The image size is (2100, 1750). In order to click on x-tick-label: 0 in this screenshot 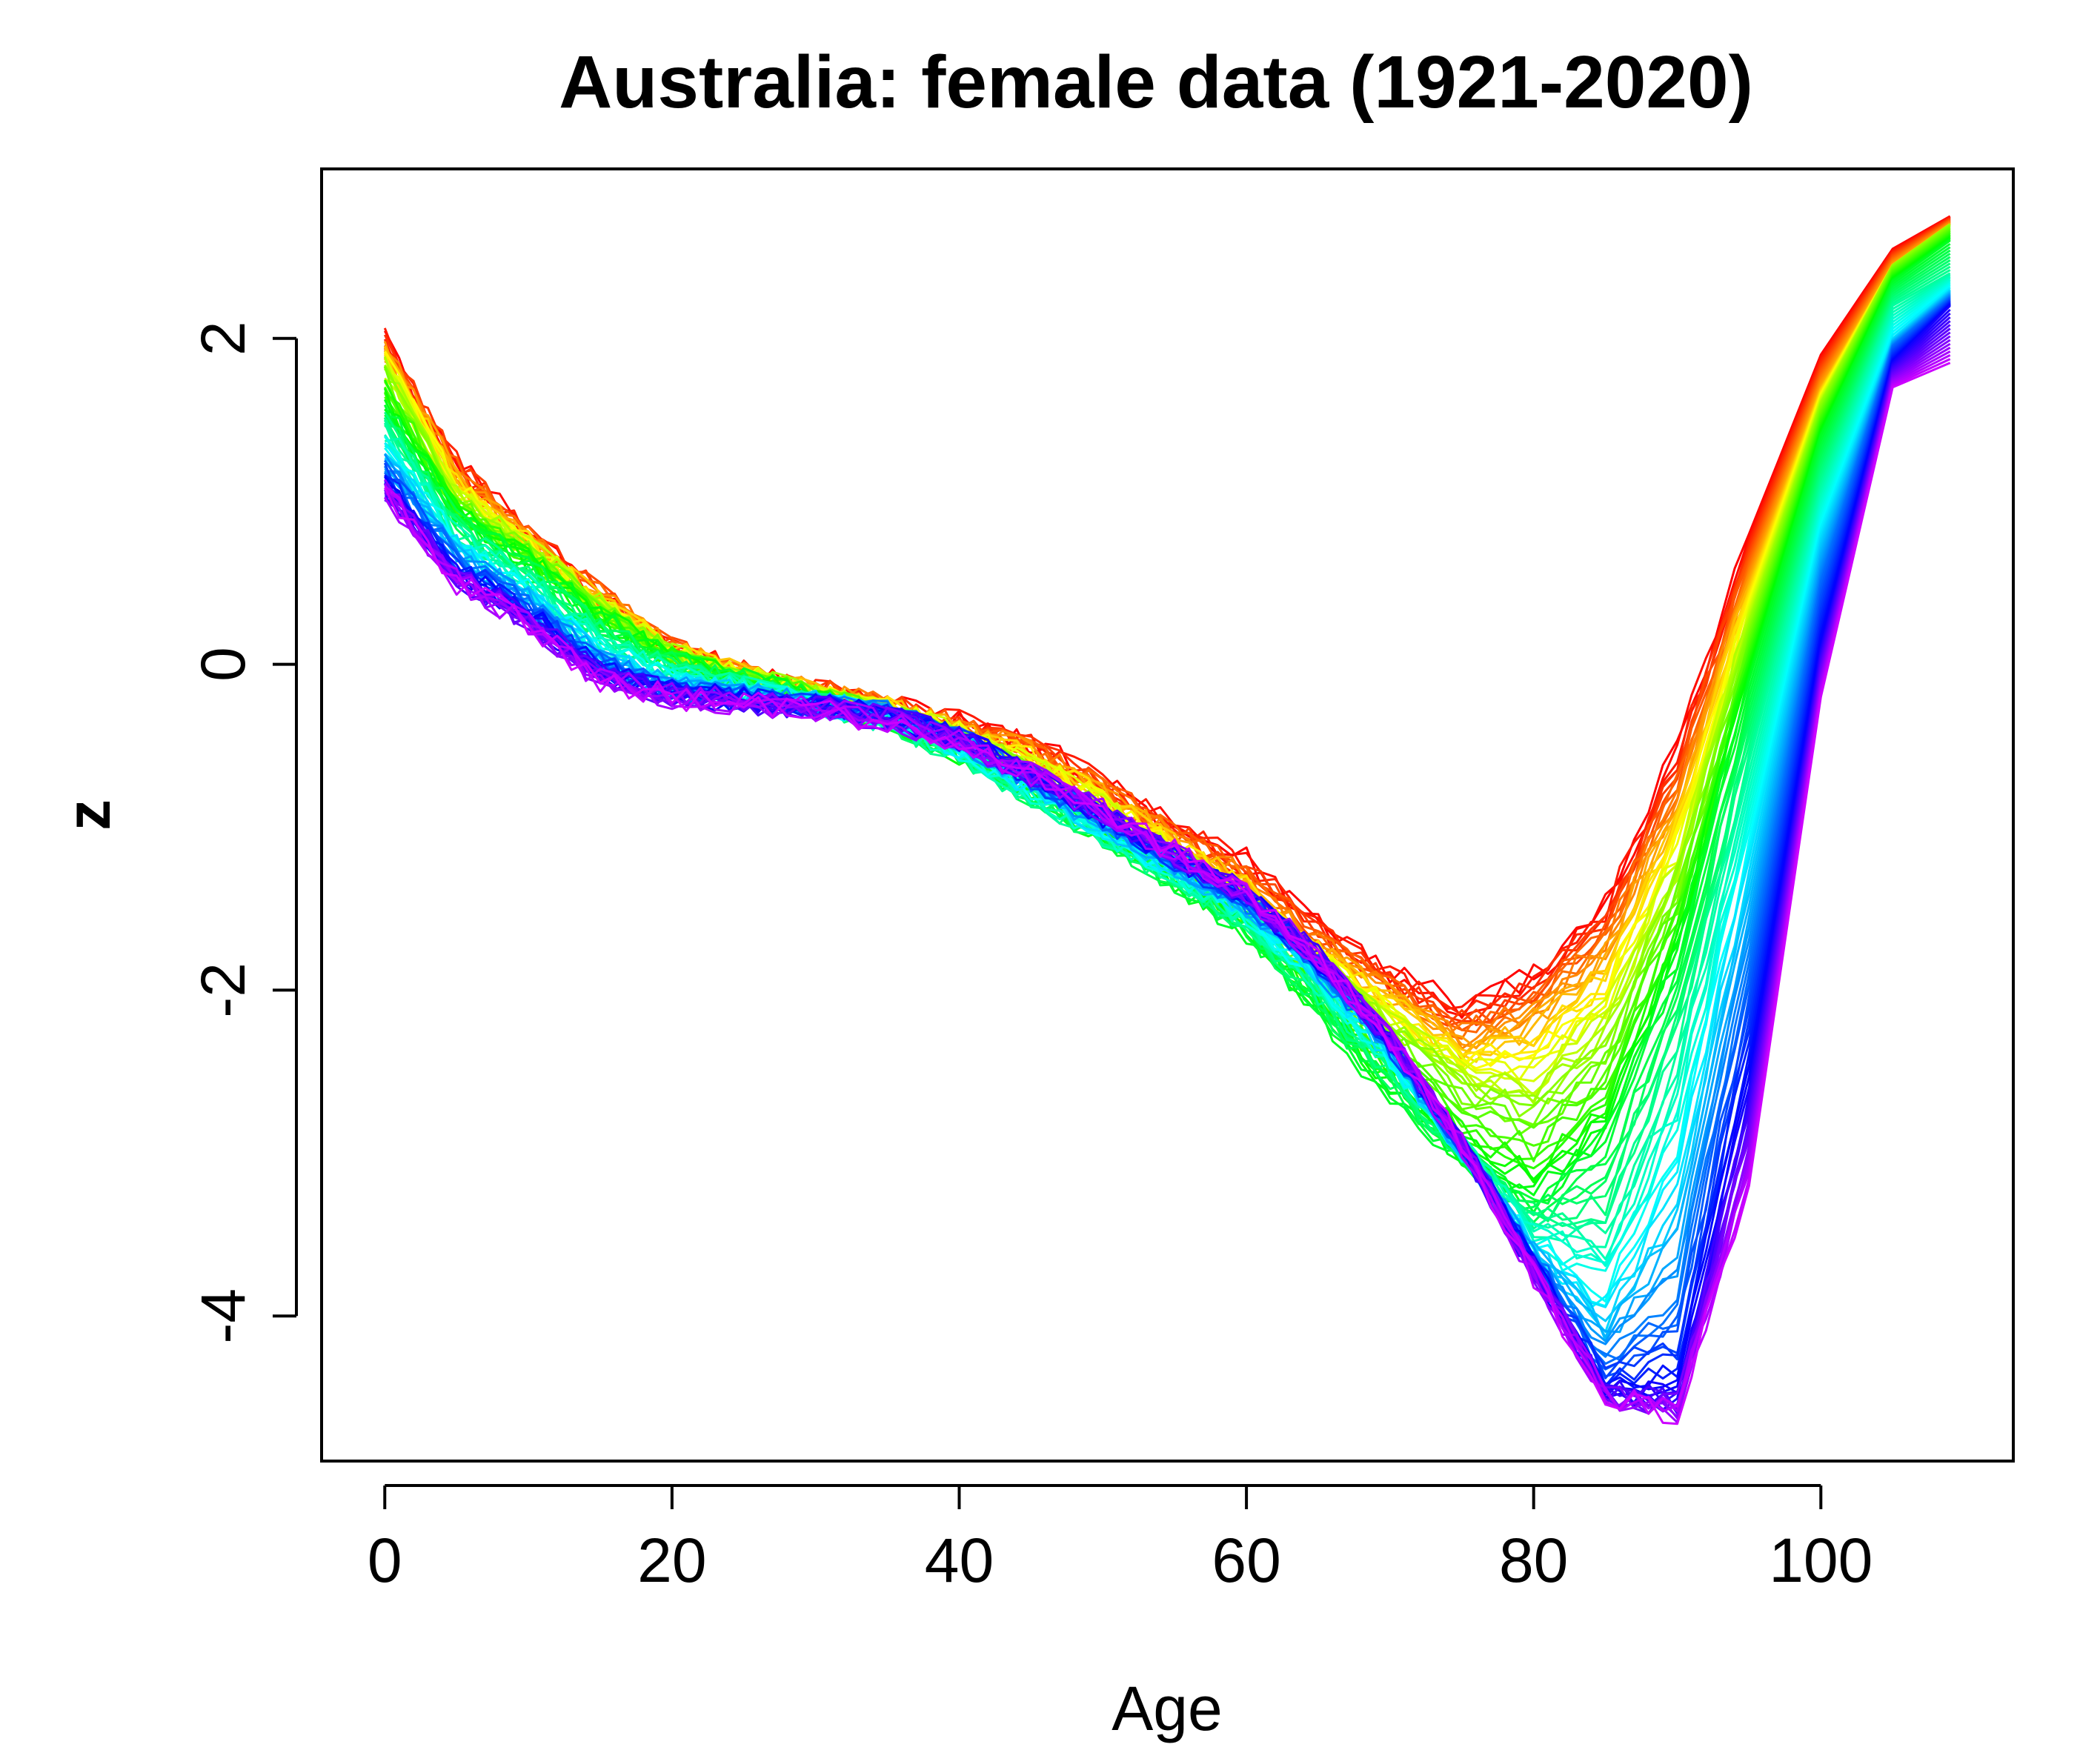, I will do `click(385, 1561)`.